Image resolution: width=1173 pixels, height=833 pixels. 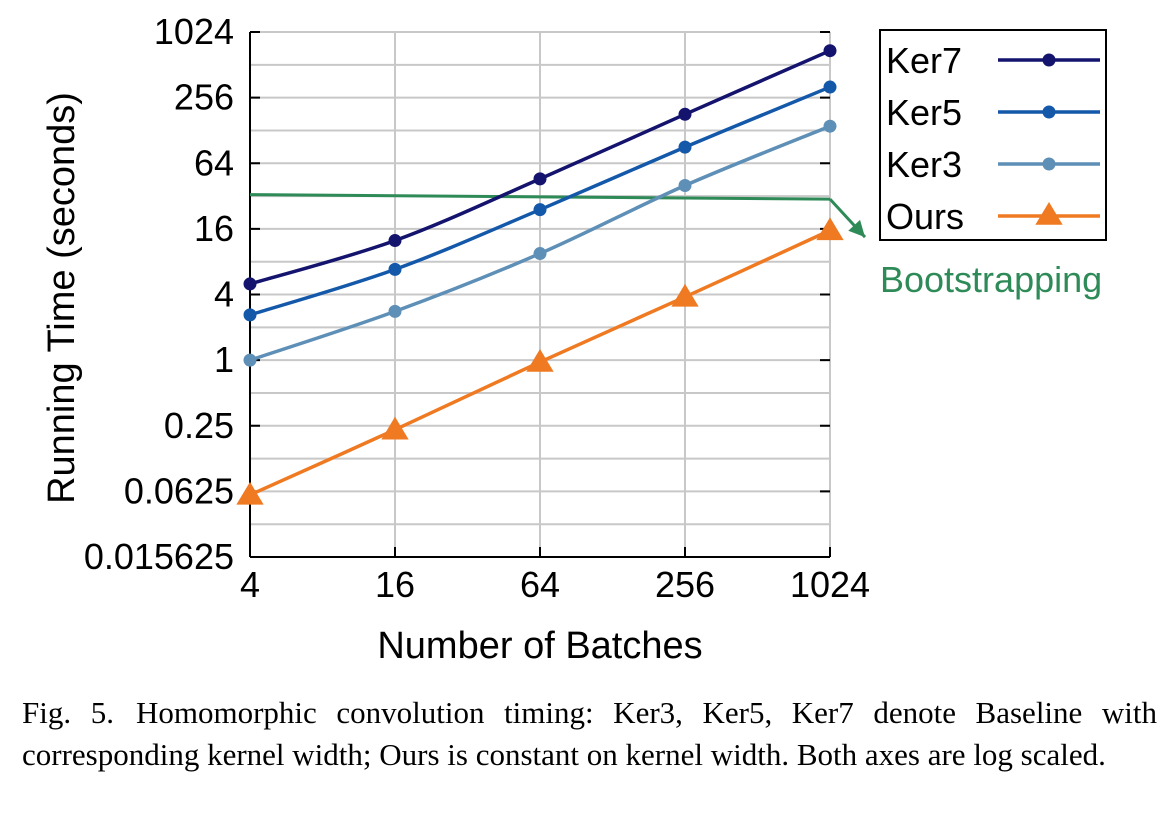 What do you see at coordinates (395, 584) in the screenshot?
I see `x-tick-label: 16` at bounding box center [395, 584].